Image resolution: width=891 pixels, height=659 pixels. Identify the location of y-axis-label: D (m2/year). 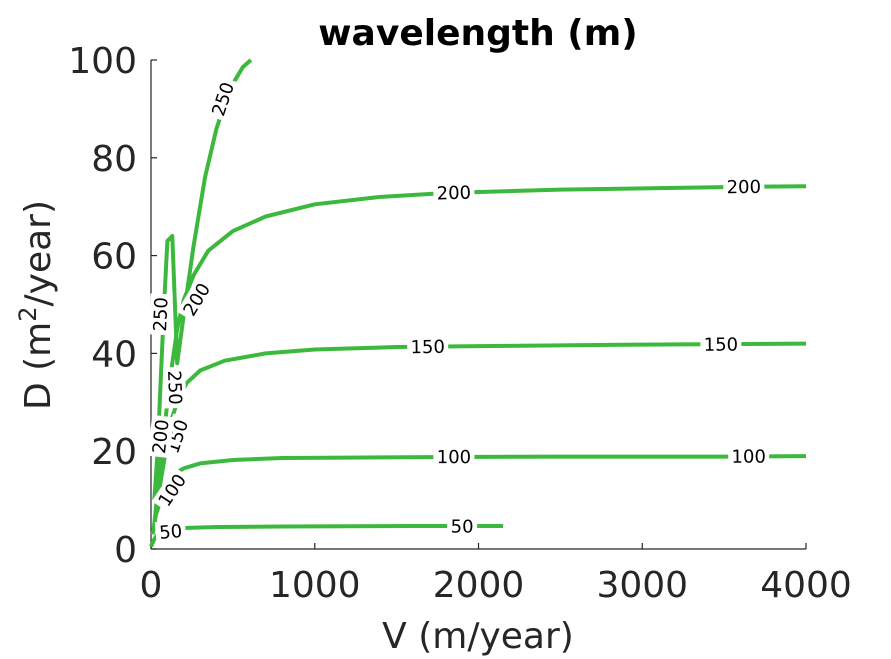
(36, 305).